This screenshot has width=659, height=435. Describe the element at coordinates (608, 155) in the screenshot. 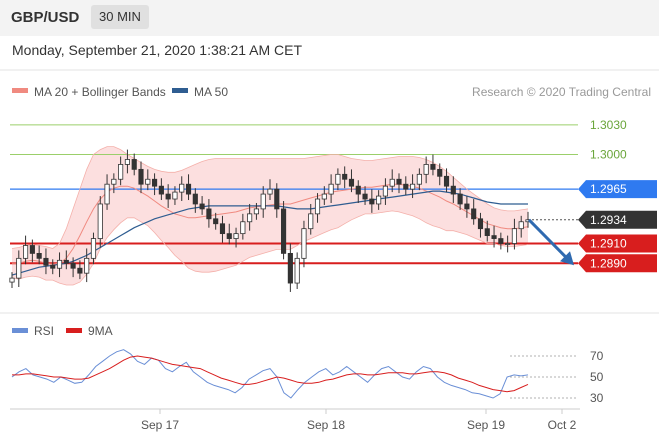

I see `level-label-1: 1.3000` at that location.